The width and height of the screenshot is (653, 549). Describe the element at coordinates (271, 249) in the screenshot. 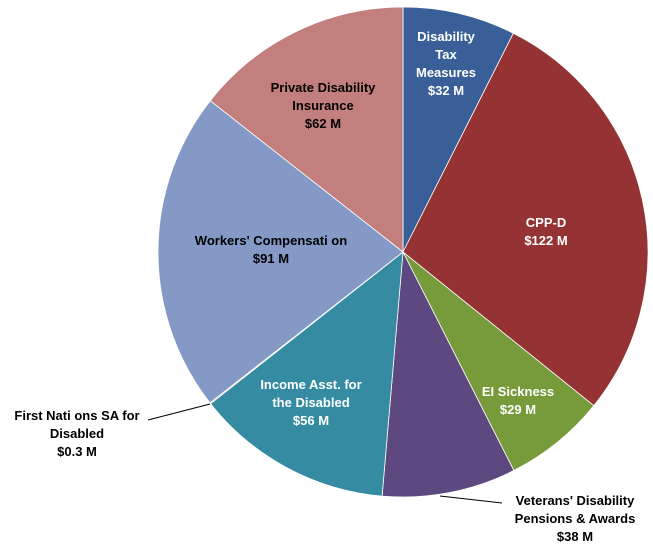

I see `slice-label: Workers' Compensati on $91 M` at that location.